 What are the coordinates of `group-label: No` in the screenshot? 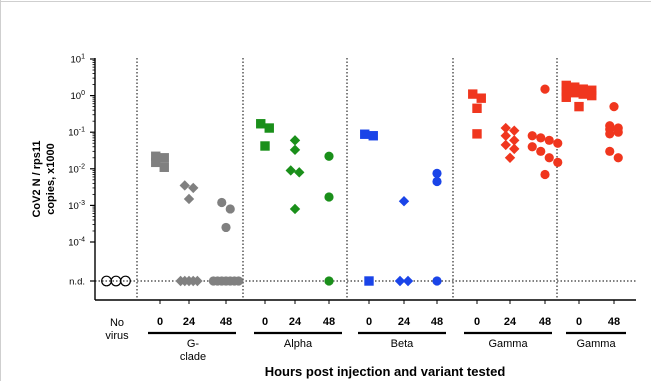 It's located at (117, 323).